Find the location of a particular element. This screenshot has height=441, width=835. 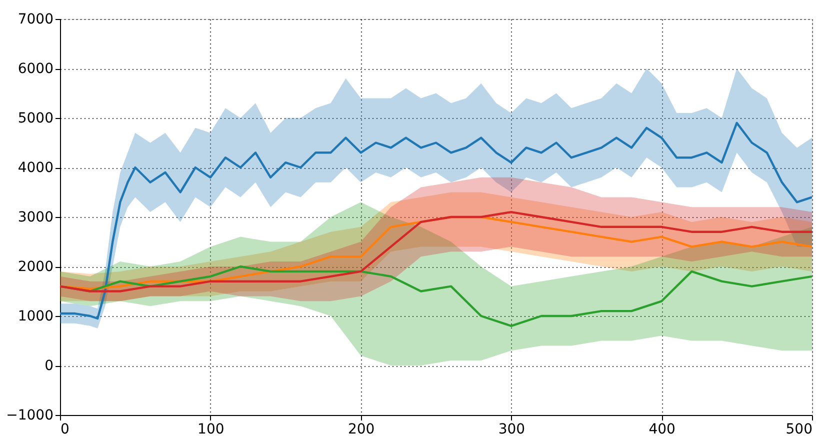

x-tick-label: 200 is located at coordinates (361, 430).